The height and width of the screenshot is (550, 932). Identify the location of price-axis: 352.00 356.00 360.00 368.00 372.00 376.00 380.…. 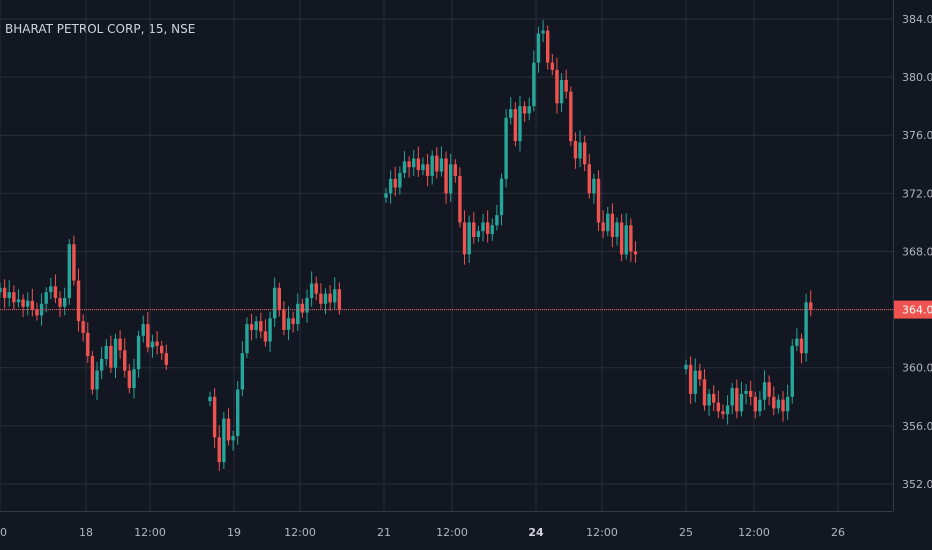
(912, 255).